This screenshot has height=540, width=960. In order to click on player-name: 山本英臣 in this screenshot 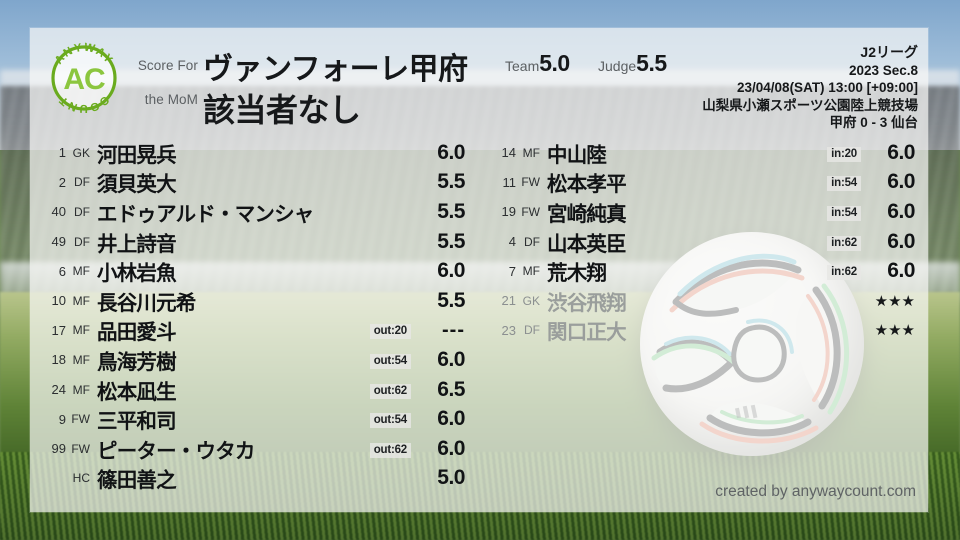, I will do `click(587, 244)`.